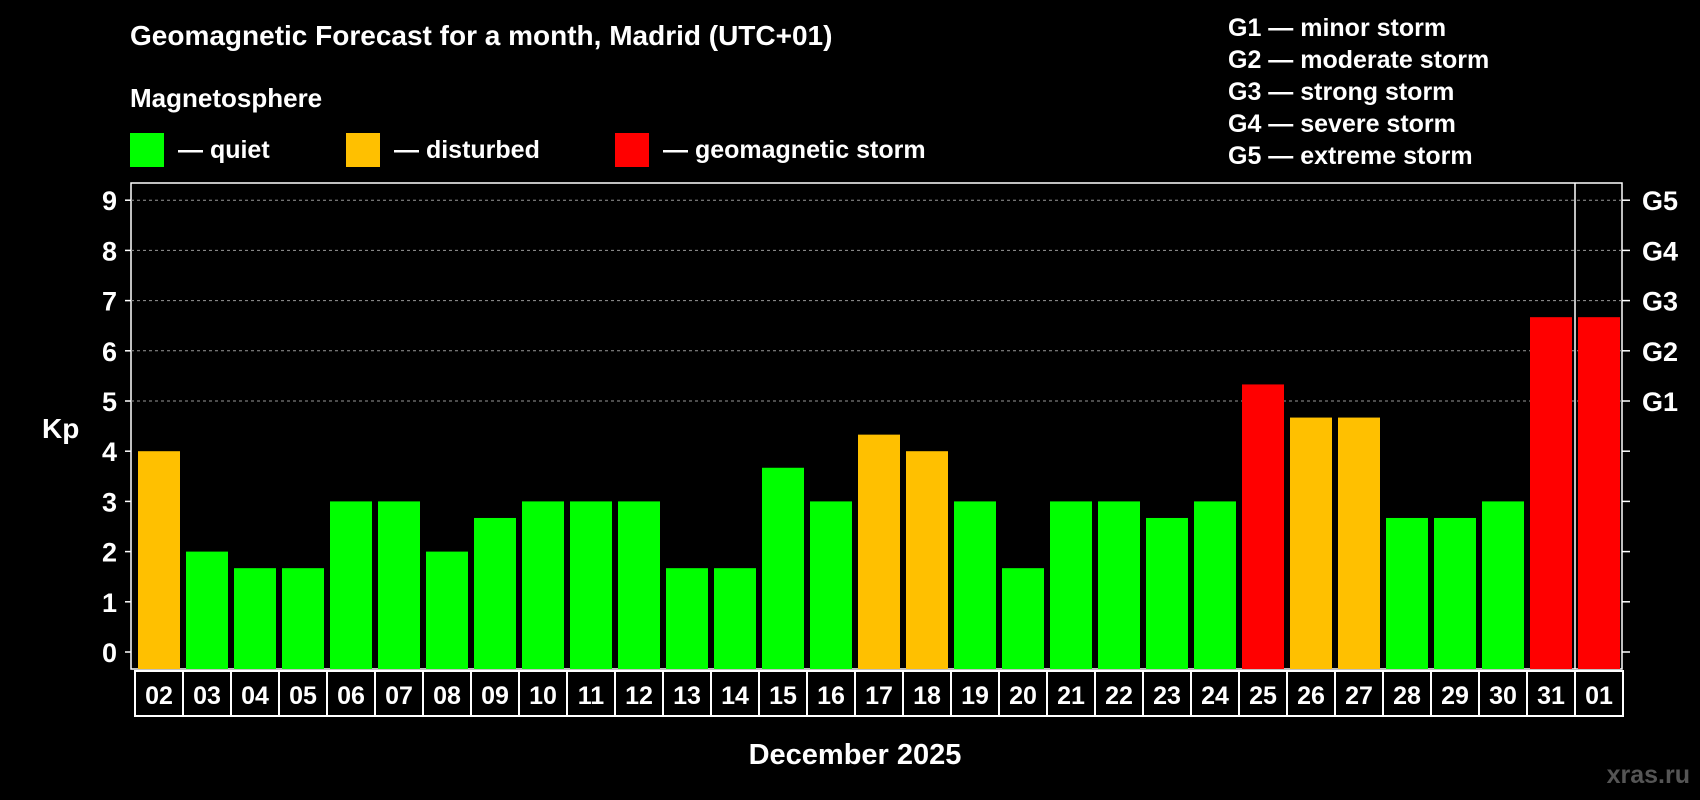 The width and height of the screenshot is (1700, 800). What do you see at coordinates (975, 696) in the screenshot?
I see `x-tick-label: 19` at bounding box center [975, 696].